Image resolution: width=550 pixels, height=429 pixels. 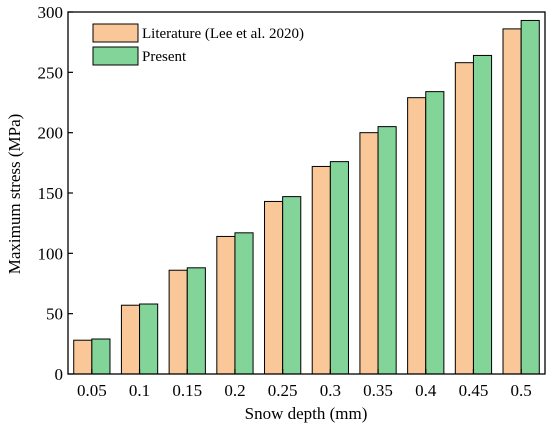 I want to click on x-tick-label: 0.2, so click(x=234, y=390).